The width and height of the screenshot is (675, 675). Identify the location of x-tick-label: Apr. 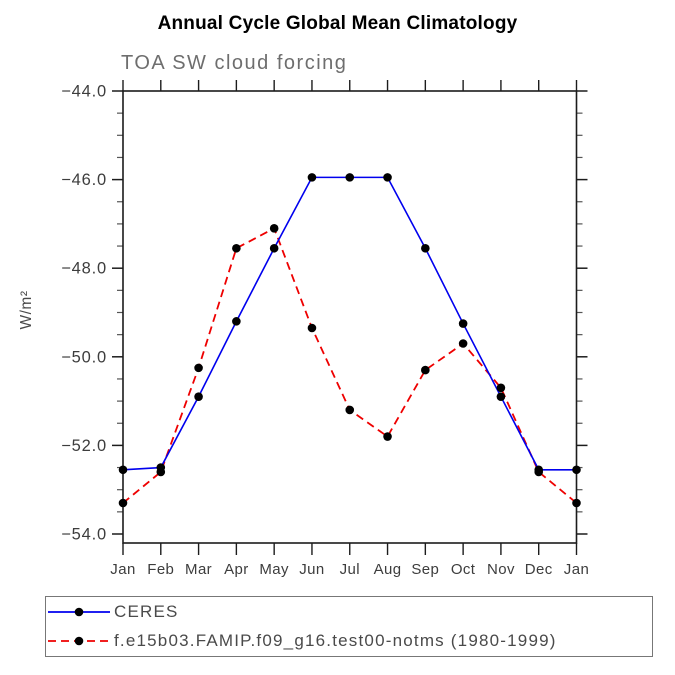
(236, 569).